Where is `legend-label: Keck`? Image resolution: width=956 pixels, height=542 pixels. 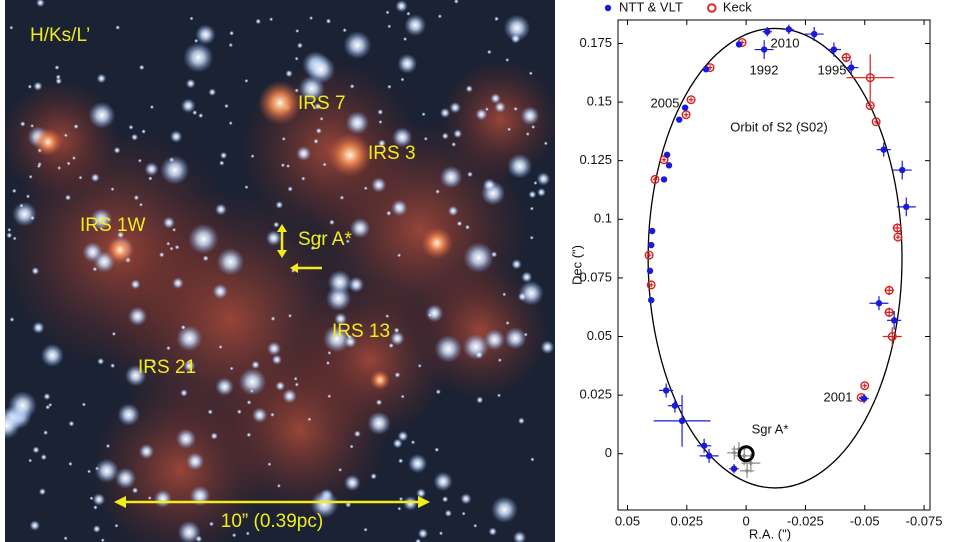
legend-label: Keck is located at coordinates (737, 7).